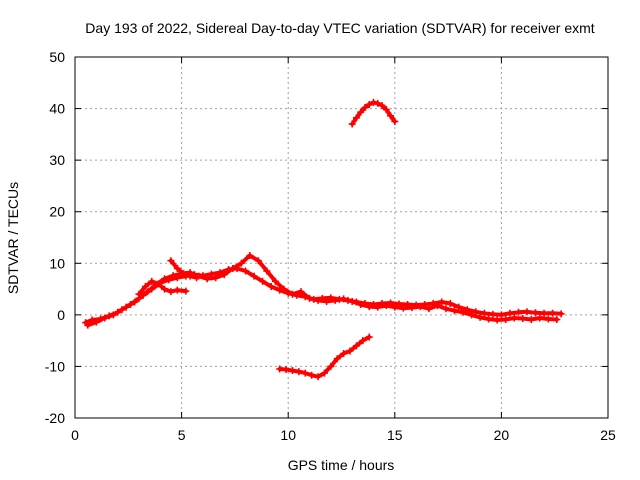  I want to click on y-tick-label: 0, so click(61, 315).